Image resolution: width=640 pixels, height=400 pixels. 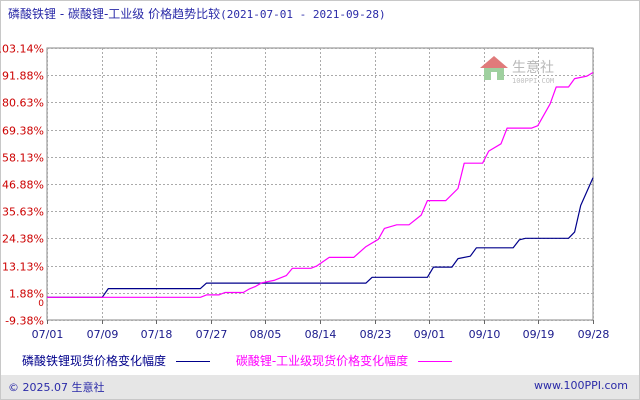 What do you see at coordinates (533, 67) in the screenshot?
I see `watermark-text: 生意社` at bounding box center [533, 67].